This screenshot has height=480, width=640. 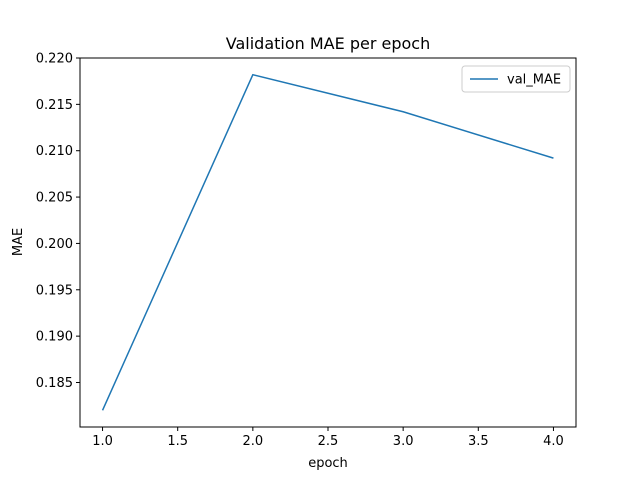 I want to click on x-tick-label: 3.5, so click(x=478, y=441).